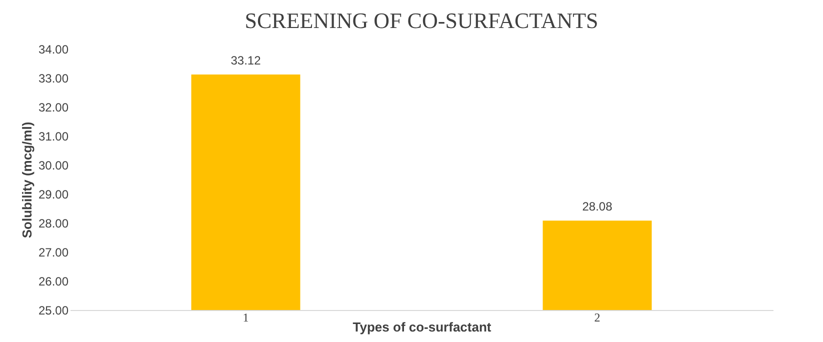 Image resolution: width=823 pixels, height=342 pixels. What do you see at coordinates (26, 180) in the screenshot?
I see `y-axis-title: Solubility (mcg/ml)` at bounding box center [26, 180].